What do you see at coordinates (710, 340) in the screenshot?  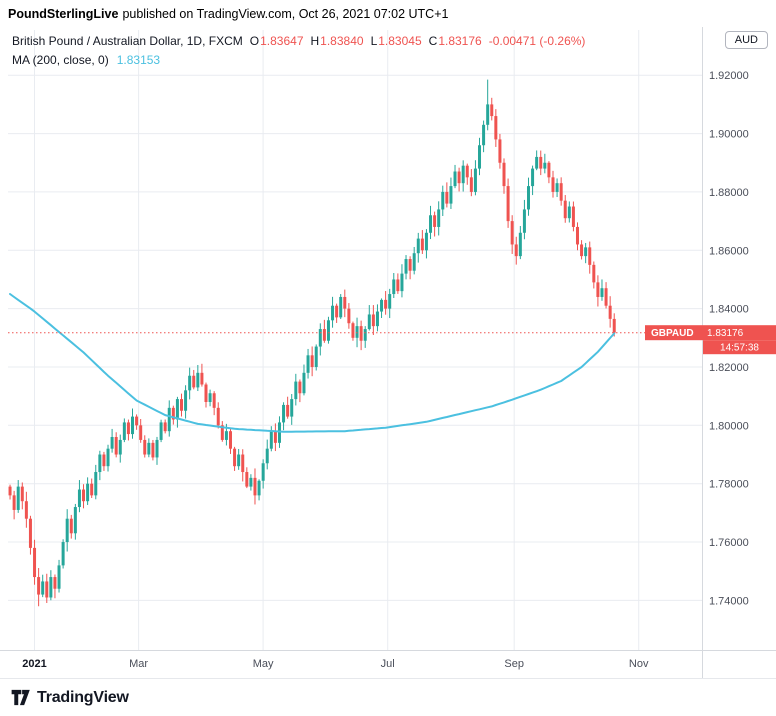 I see `last-price-tag: GBPAUD 1.83176 14:57:38` at bounding box center [710, 340].